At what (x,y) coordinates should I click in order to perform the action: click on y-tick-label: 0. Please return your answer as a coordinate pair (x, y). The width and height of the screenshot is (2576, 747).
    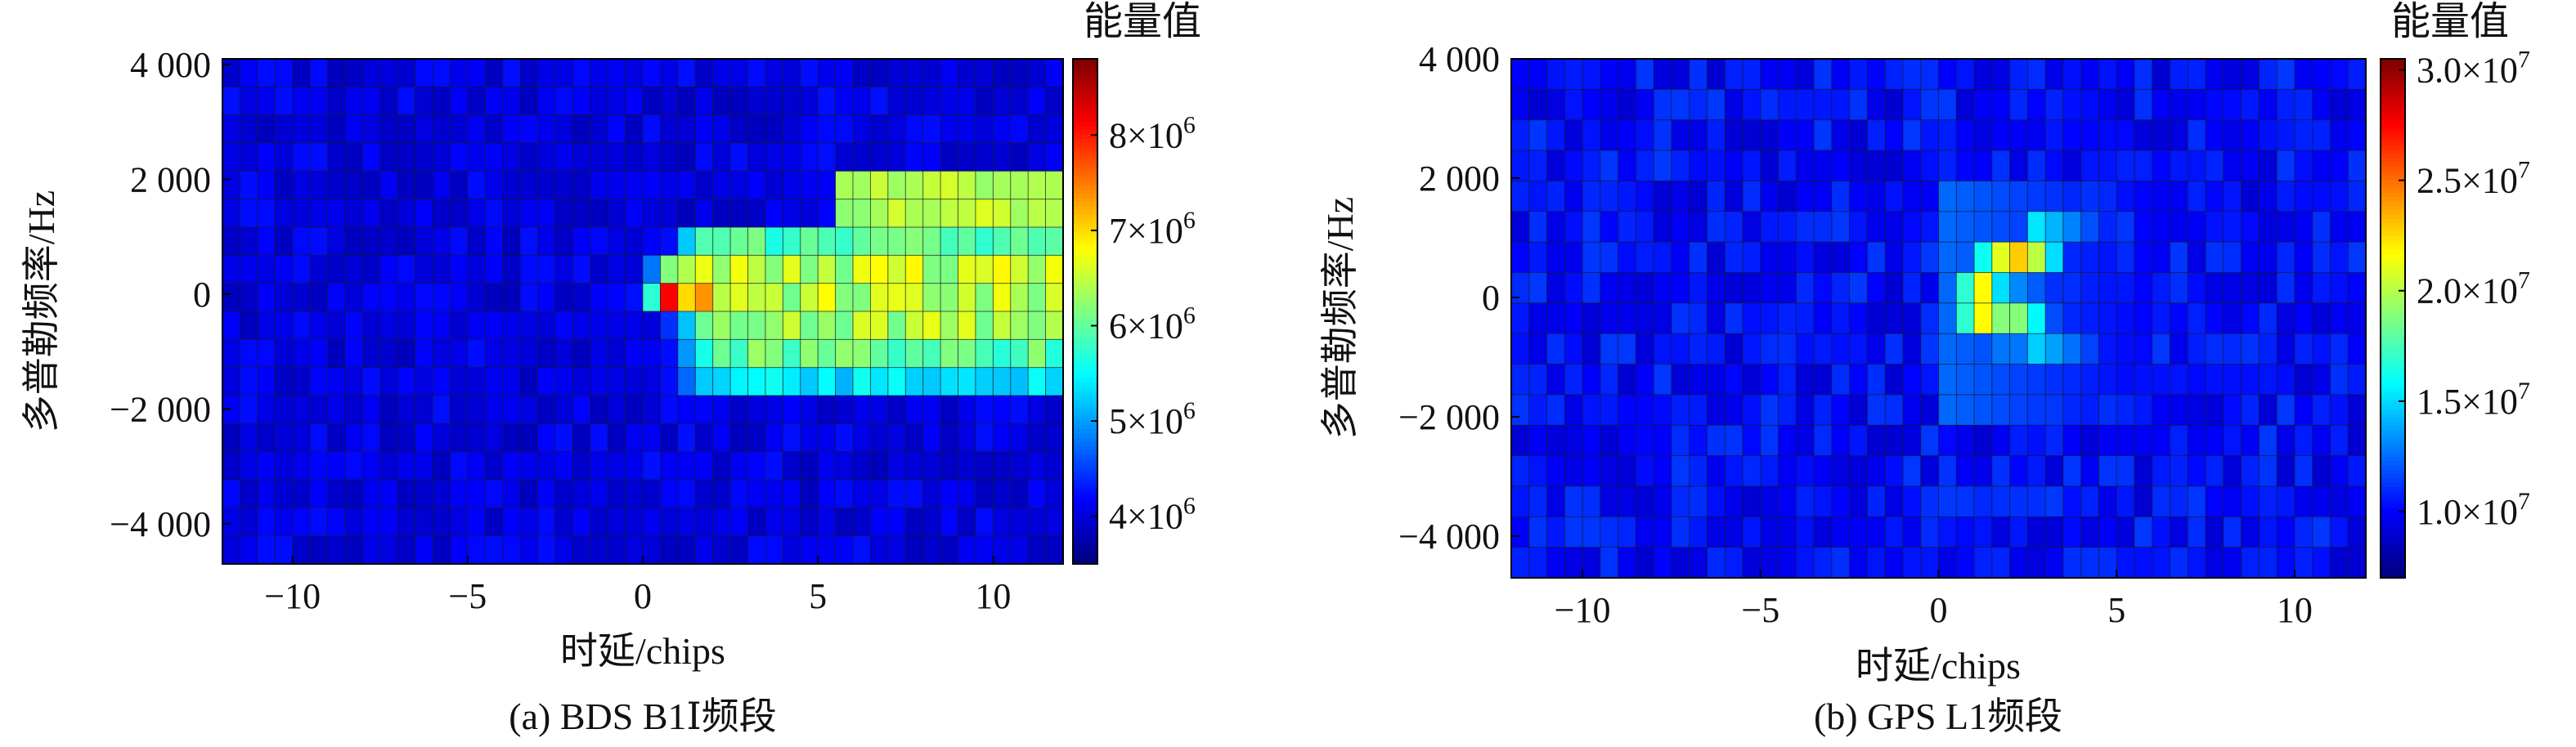
    Looking at the image, I should click on (202, 295).